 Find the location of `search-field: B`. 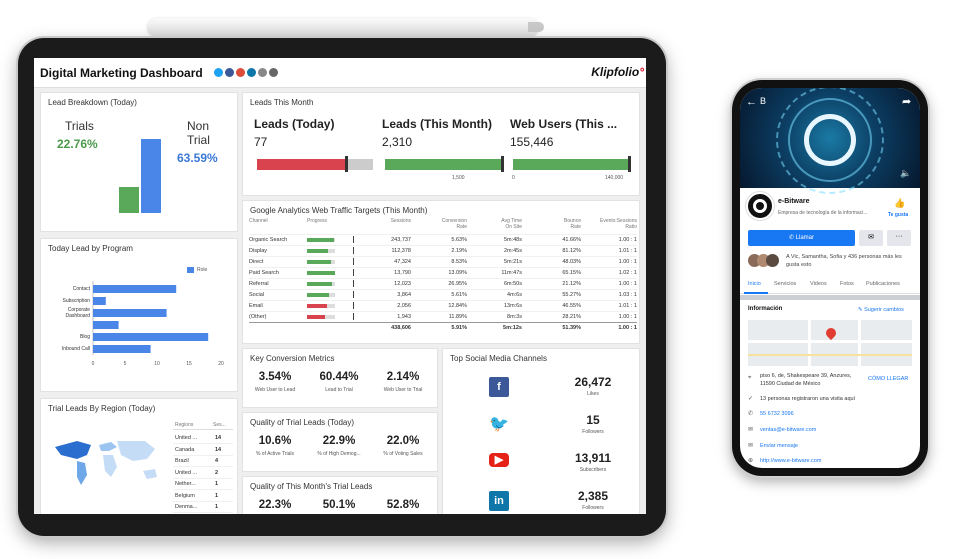

search-field: B is located at coordinates (763, 101).